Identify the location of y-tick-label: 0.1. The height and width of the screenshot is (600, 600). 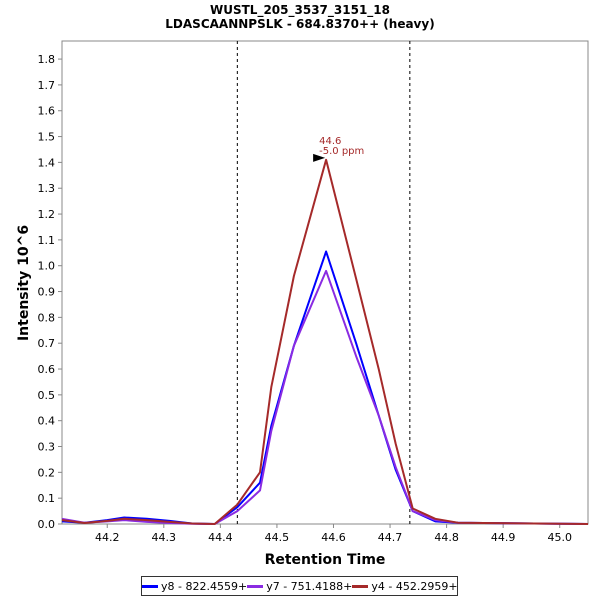
(47, 498).